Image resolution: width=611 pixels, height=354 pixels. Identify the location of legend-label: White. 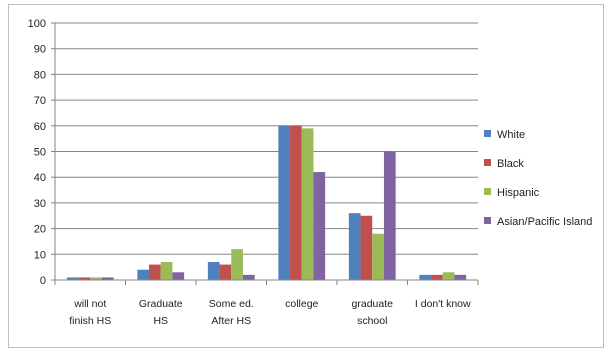
(511, 135).